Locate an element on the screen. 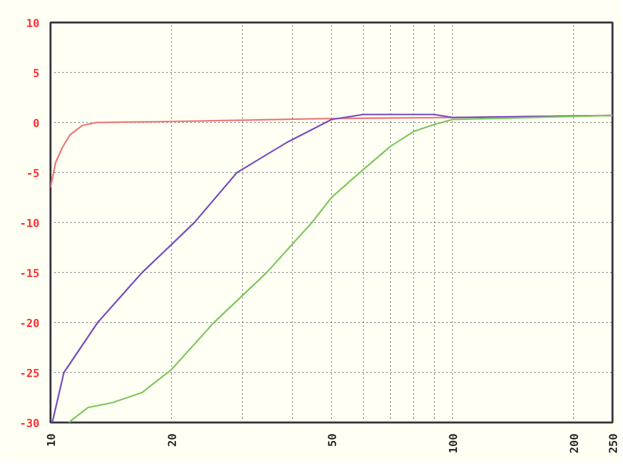 This screenshot has width=623, height=466. y-tick-label: 0 is located at coordinates (36, 123).